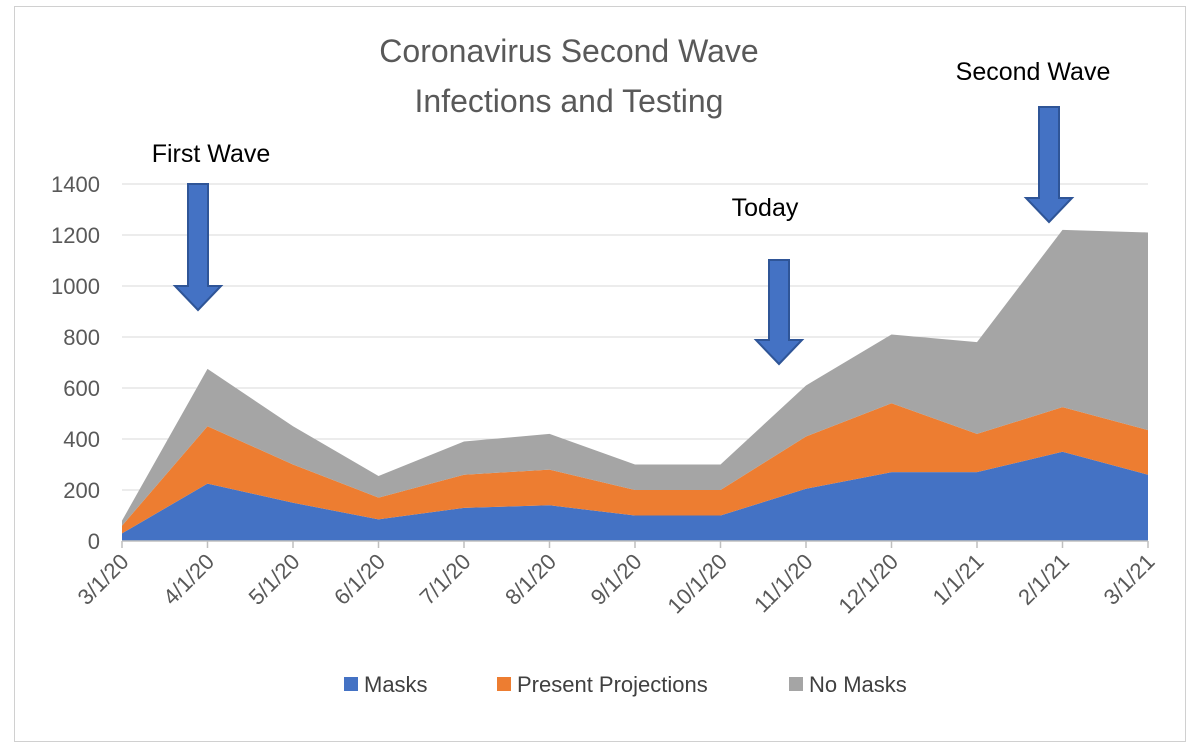 This screenshot has width=1200, height=753. I want to click on legend-label-no-masks: No Masks, so click(858, 684).